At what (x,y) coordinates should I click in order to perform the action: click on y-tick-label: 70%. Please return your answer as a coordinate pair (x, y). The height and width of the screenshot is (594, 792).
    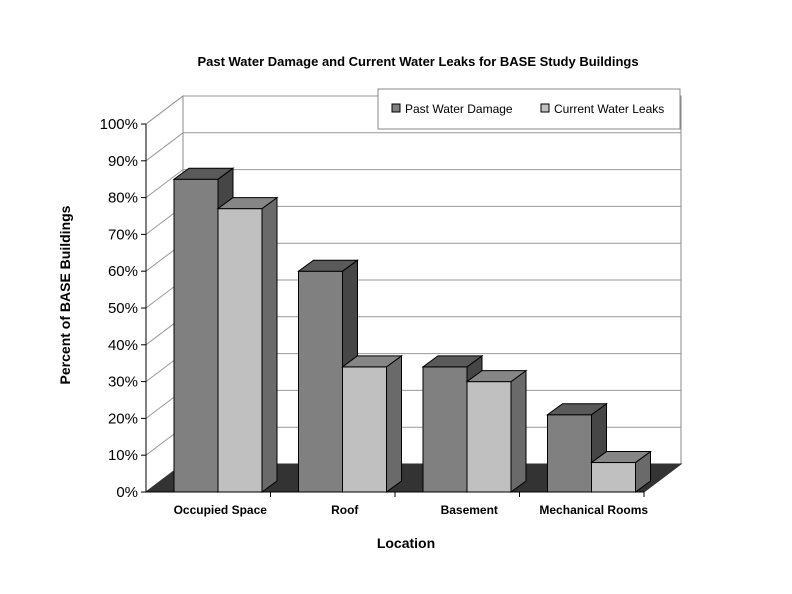
    Looking at the image, I should click on (123, 234).